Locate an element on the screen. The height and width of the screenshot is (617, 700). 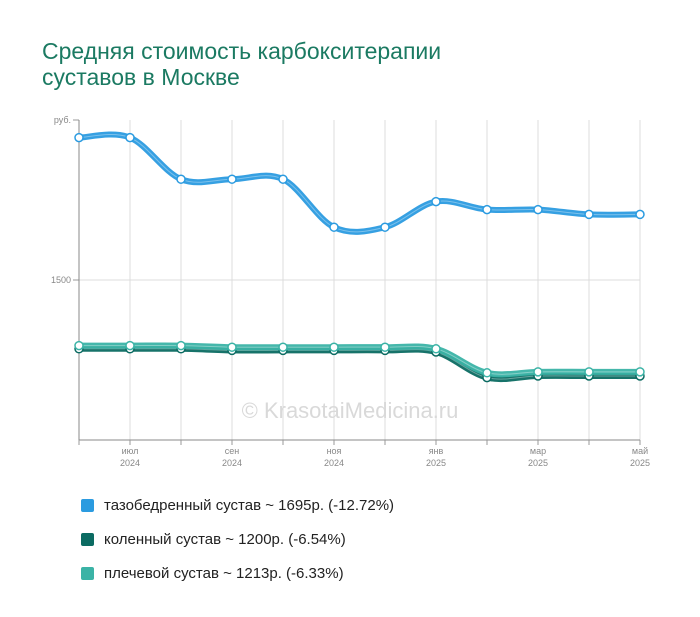
watermark: © KrasotaiMedicina.ru is located at coordinates (350, 410).